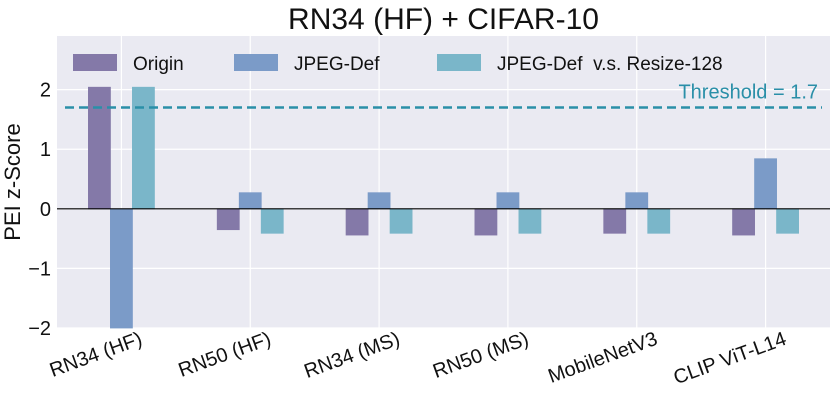  I want to click on legend: Origin JPEG-Def JPEG-Def v.s. Resize-128, so click(398, 64).